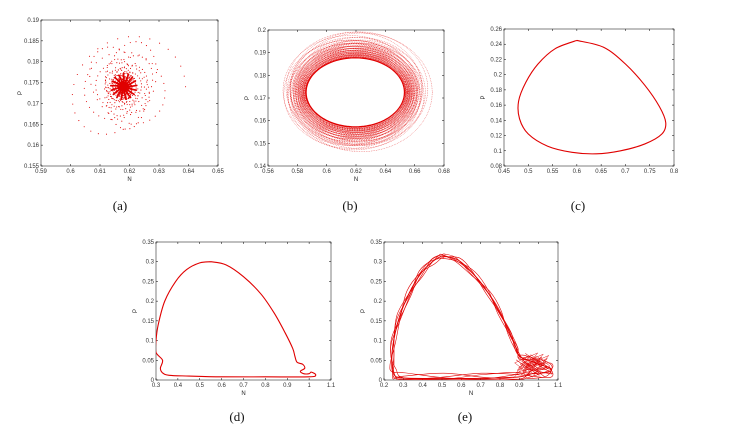 Image resolution: width=733 pixels, height=428 pixels. Describe the element at coordinates (504, 172) in the screenshot. I see `x-tick-label: 0.45` at that location.